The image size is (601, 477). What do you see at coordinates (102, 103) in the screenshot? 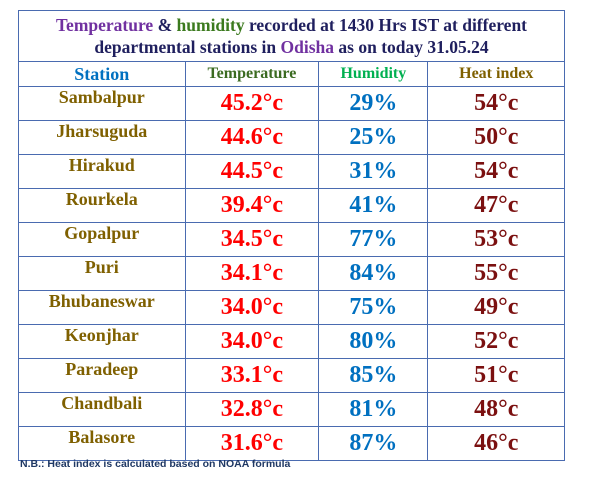
I see `station-cell: Sambalpur` at bounding box center [102, 103].